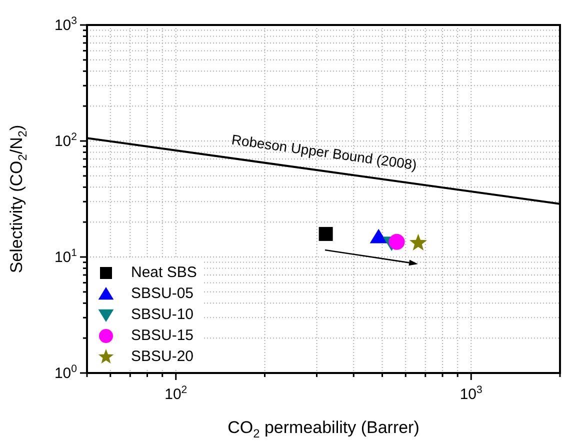  Describe the element at coordinates (324, 152) in the screenshot. I see `text: Robeson Upper Bound (2008)` at that location.